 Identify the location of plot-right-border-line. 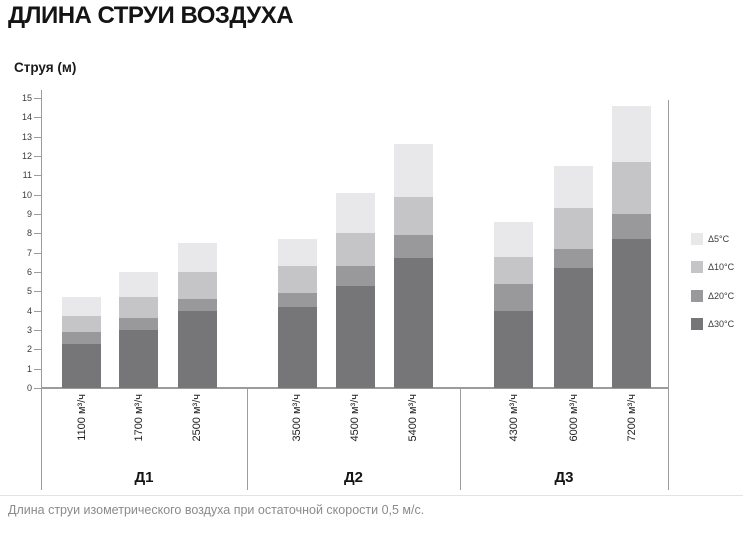
(668, 295).